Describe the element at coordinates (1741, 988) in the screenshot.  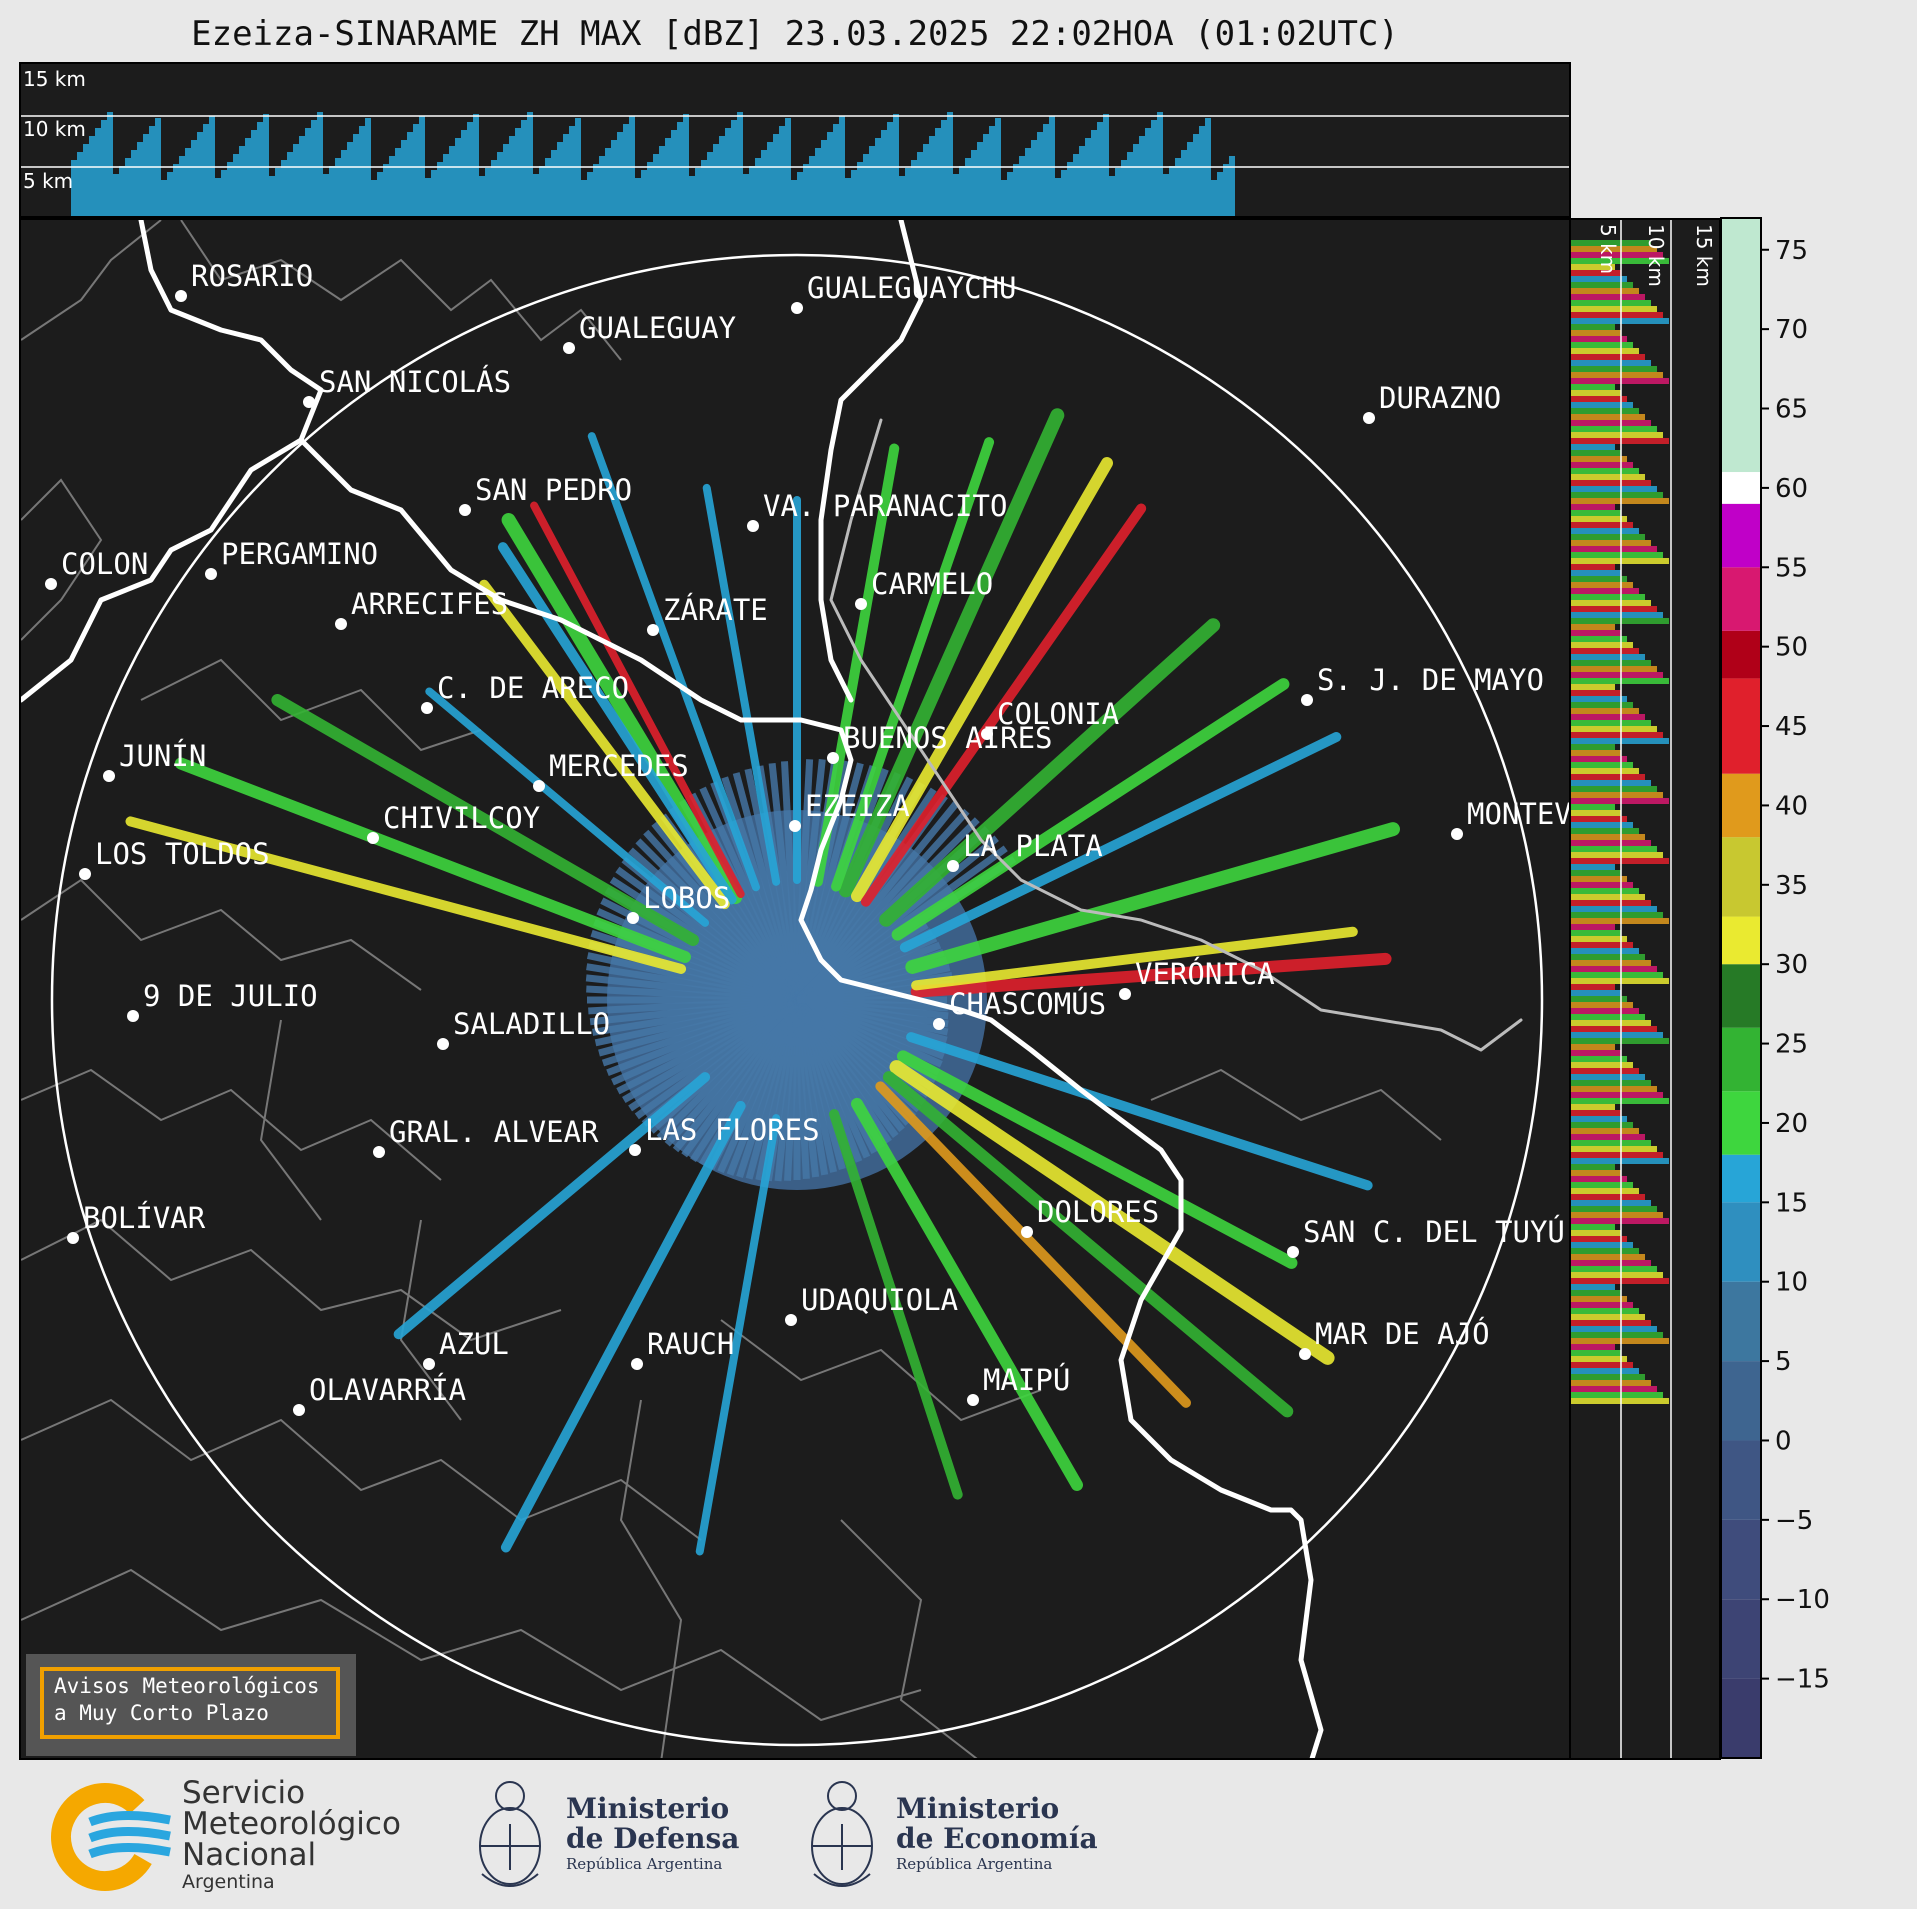
I see `colorbar-bands` at that location.